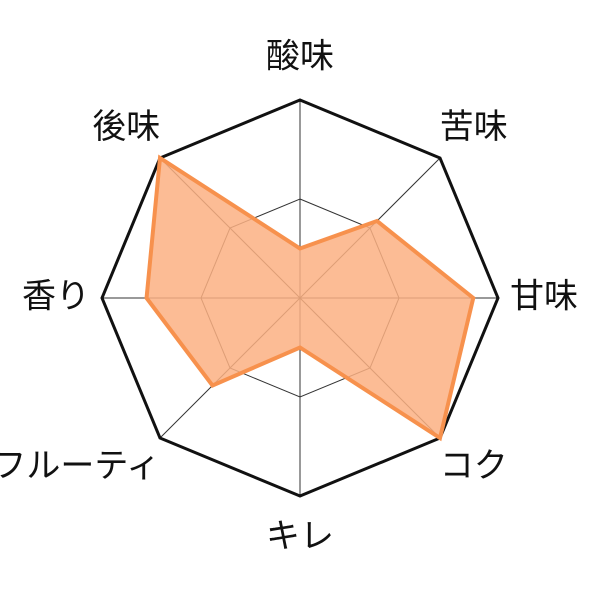 The width and height of the screenshot is (600, 600). Describe the element at coordinates (474, 466) in the screenshot. I see `axis-label: コク` at that location.